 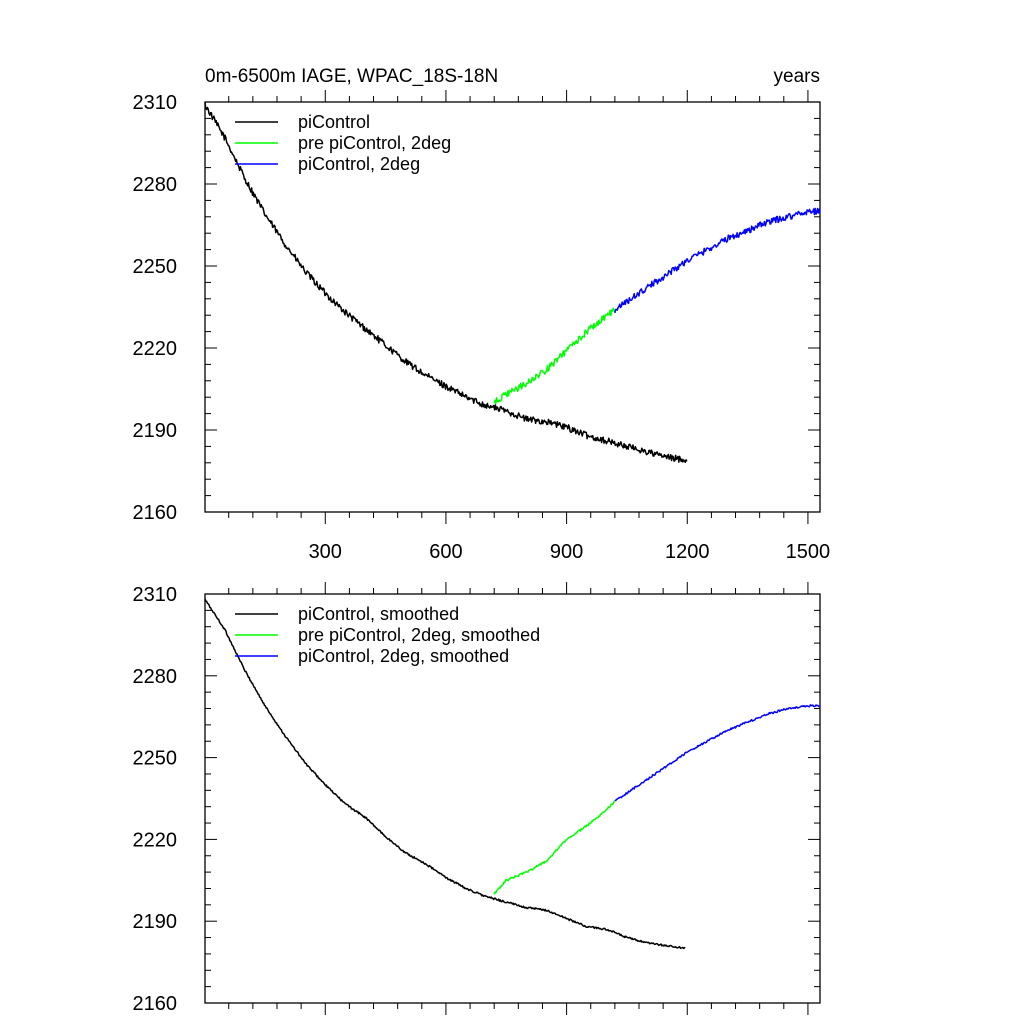 I want to click on x-tick-label: 300, so click(x=325, y=552).